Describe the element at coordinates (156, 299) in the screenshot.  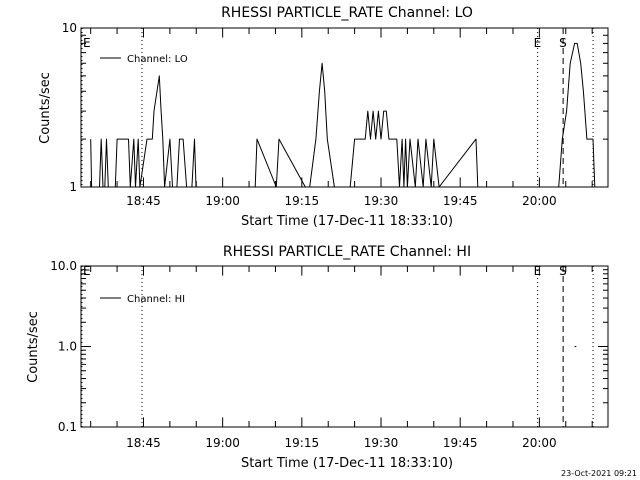
I see `legend-label: Channel: HI` at that location.